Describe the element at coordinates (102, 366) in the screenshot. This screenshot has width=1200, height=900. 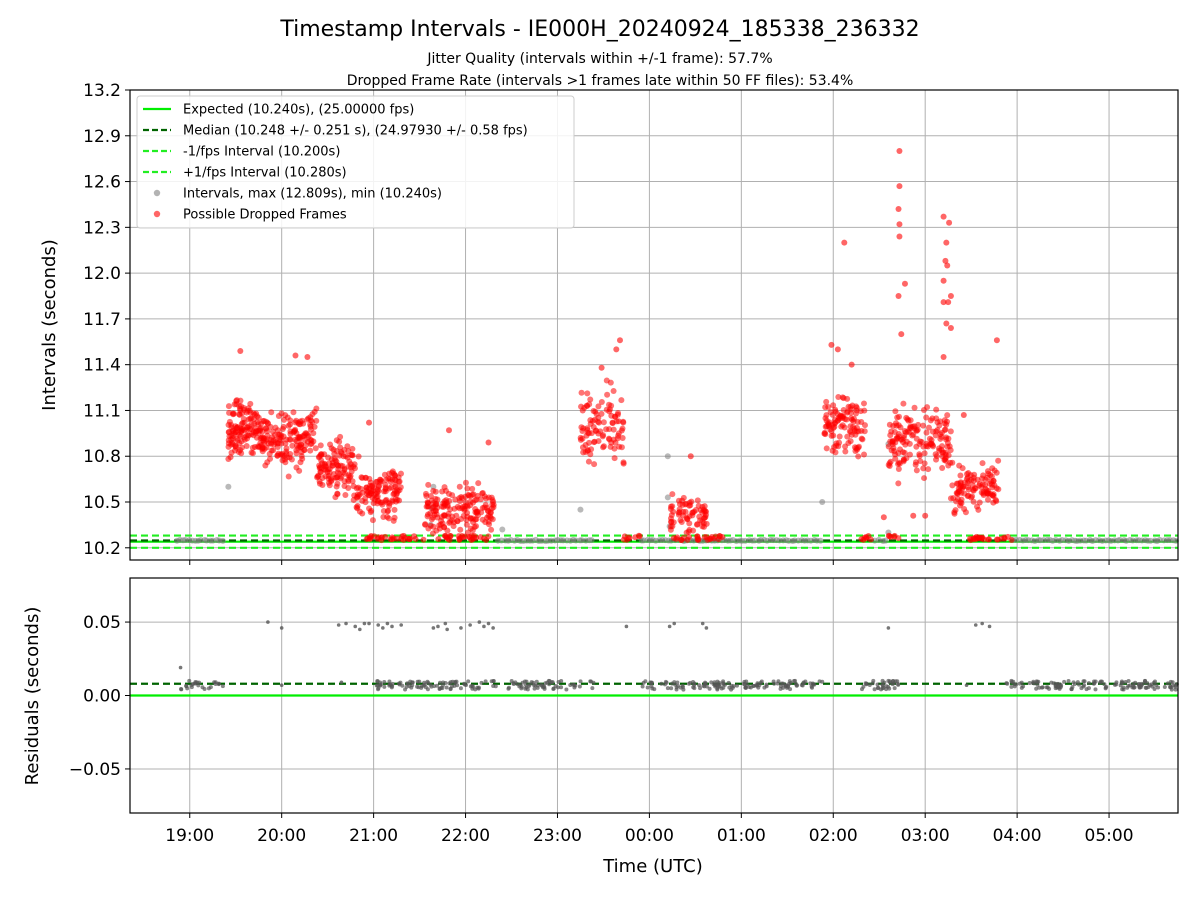
I see `y-tick-label: 11.4` at that location.